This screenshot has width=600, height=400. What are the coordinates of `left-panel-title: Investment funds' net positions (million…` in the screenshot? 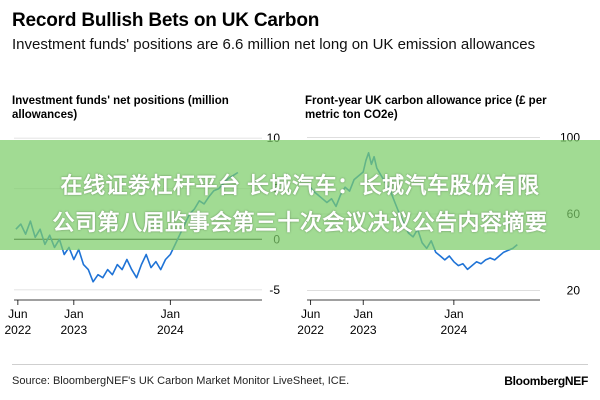 It's located at (120, 108).